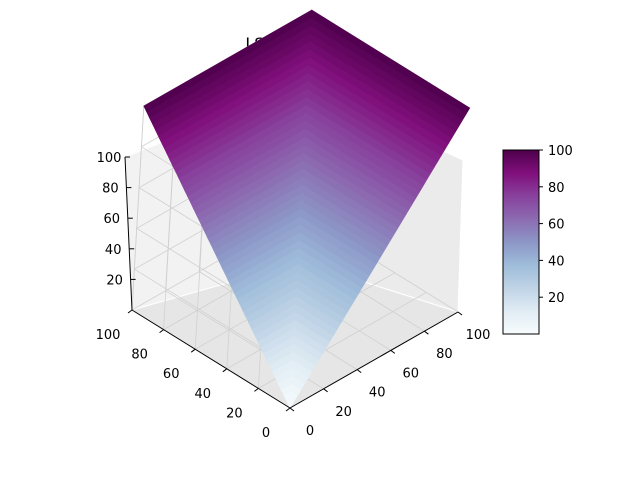 This screenshot has width=640, height=480. I want to click on x-tick-label: 60, so click(411, 373).